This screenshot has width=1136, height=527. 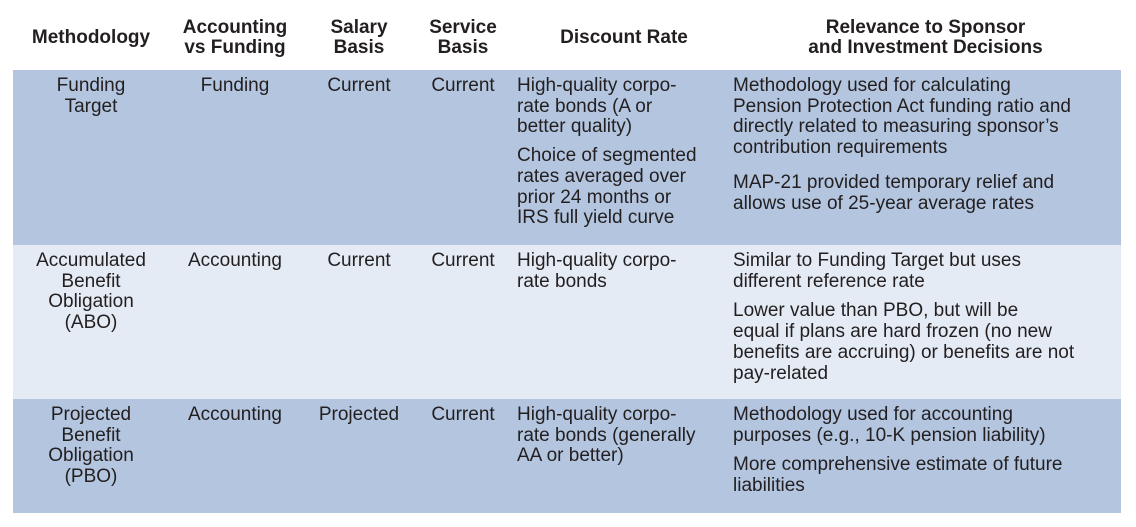 What do you see at coordinates (562, 281) in the screenshot?
I see `cell-text: rate bonds` at bounding box center [562, 281].